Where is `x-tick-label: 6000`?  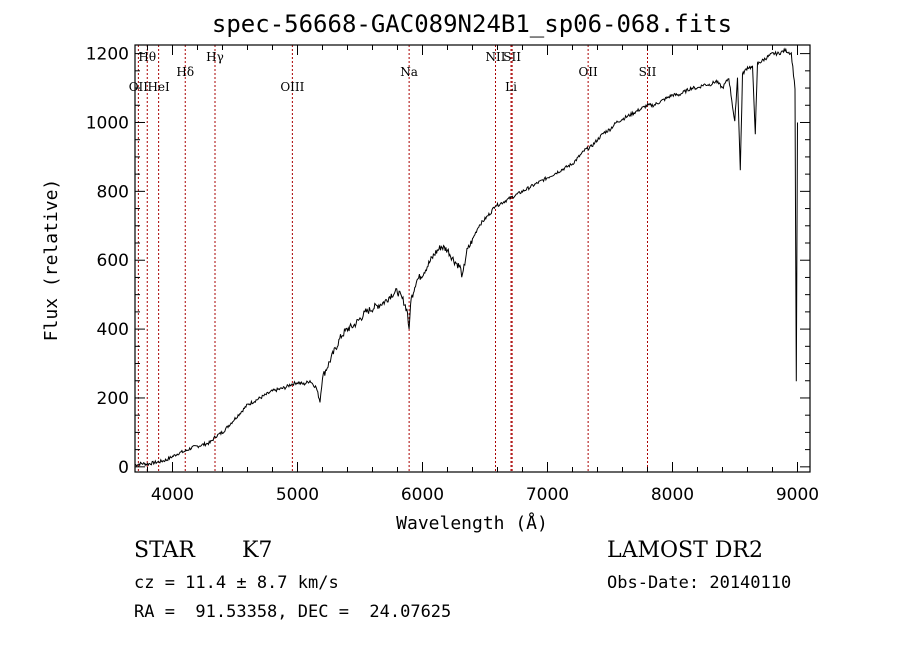
x-tick-label: 6000 is located at coordinates (422, 495).